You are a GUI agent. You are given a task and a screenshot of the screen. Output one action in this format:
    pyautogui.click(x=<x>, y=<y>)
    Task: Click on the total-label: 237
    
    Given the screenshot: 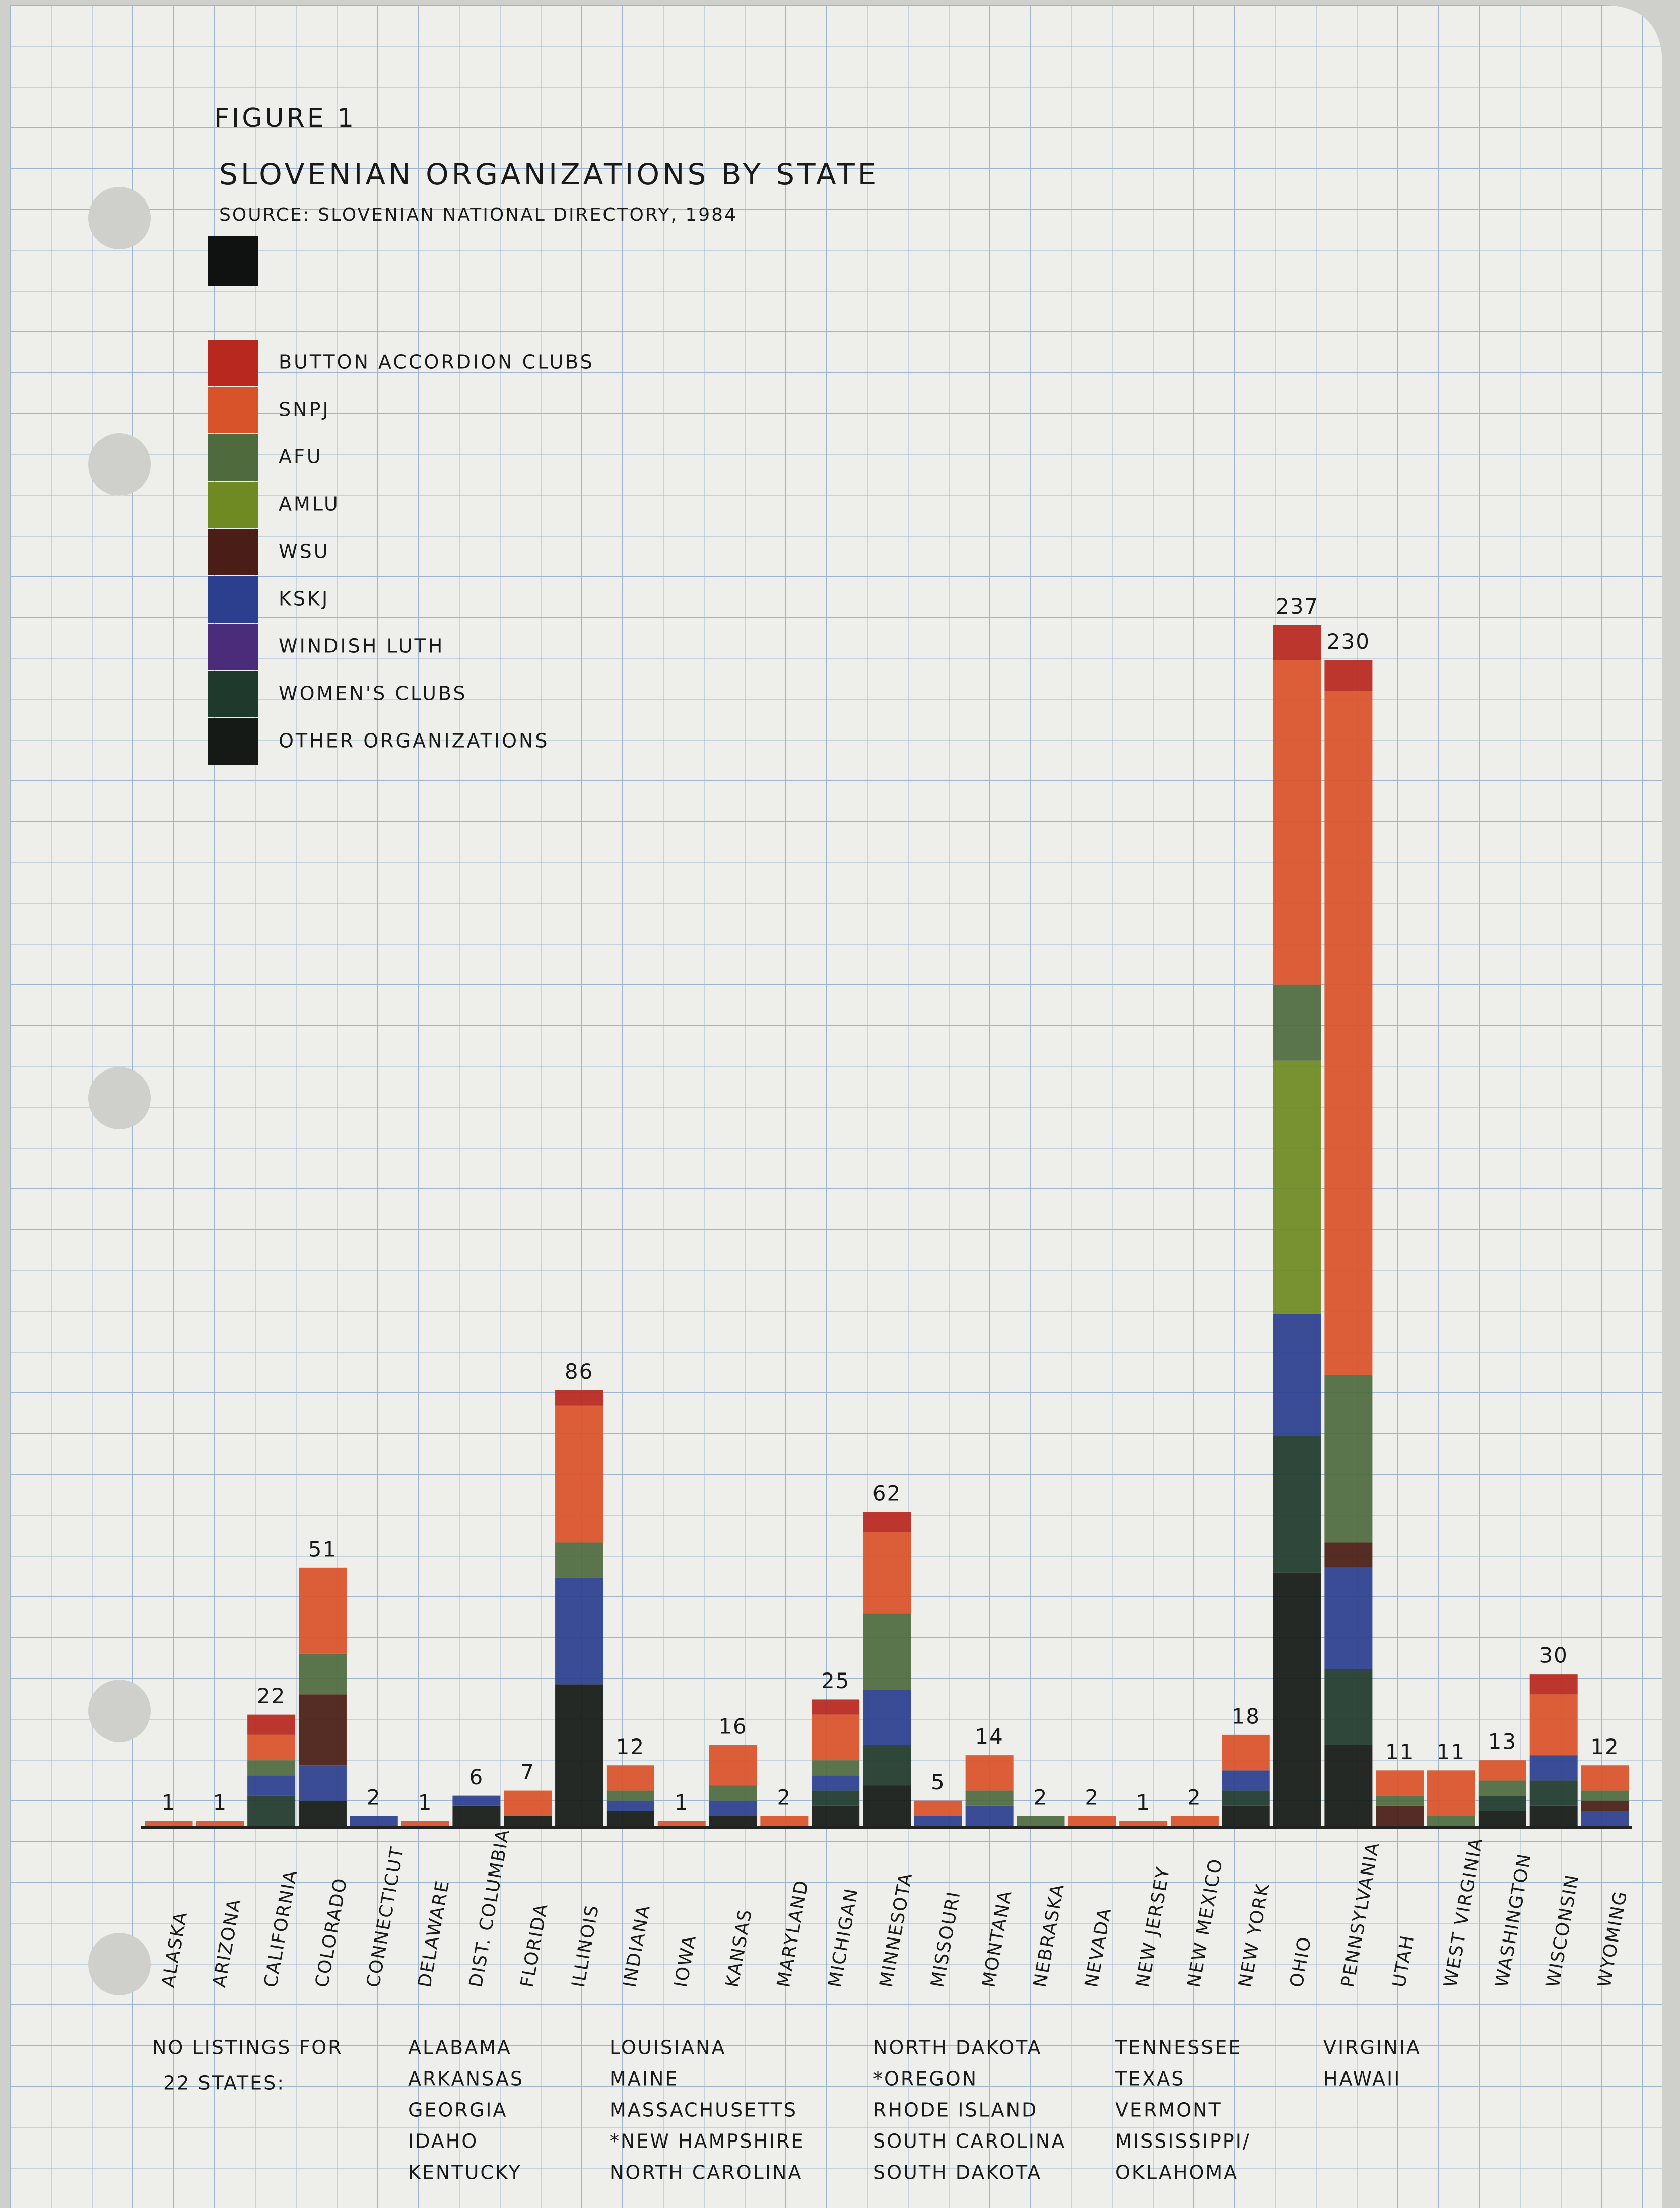 What is the action you would take?
    pyautogui.click(x=1297, y=606)
    